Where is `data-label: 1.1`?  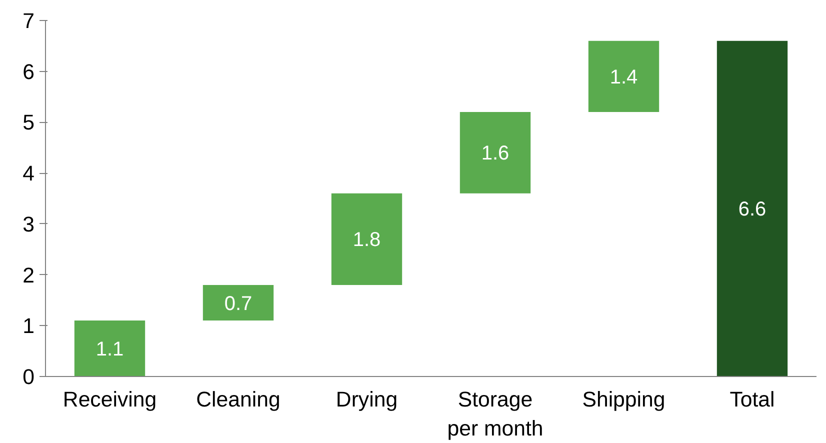 data-label: 1.1 is located at coordinates (110, 349).